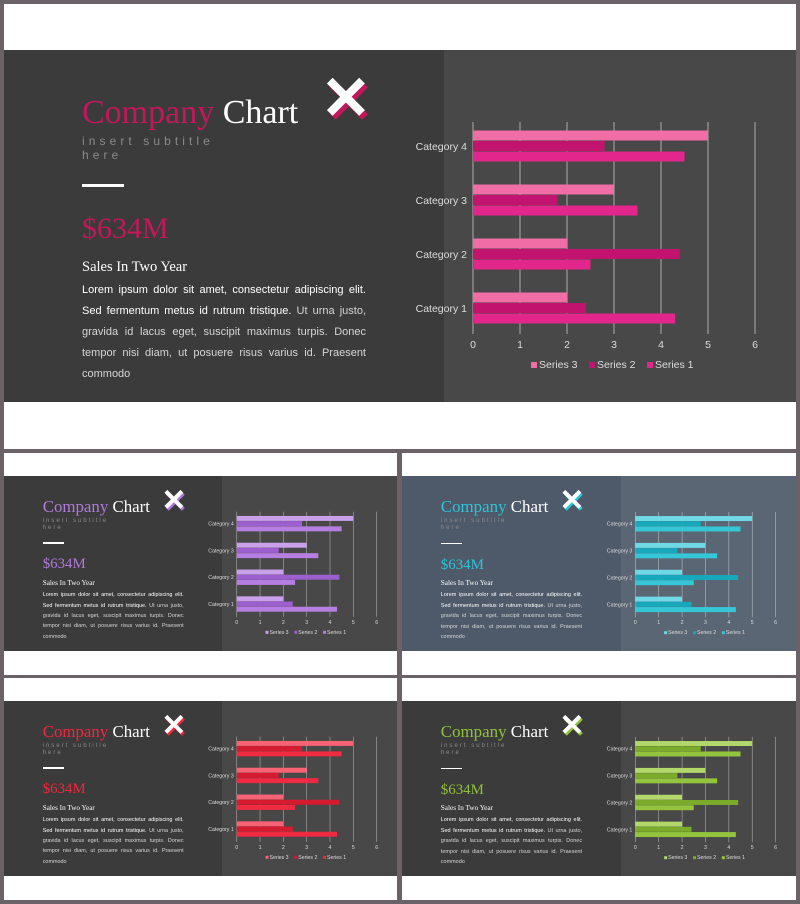 The width and height of the screenshot is (800, 904). Describe the element at coordinates (775, 623) in the screenshot. I see `x-tick-label: 6` at that location.